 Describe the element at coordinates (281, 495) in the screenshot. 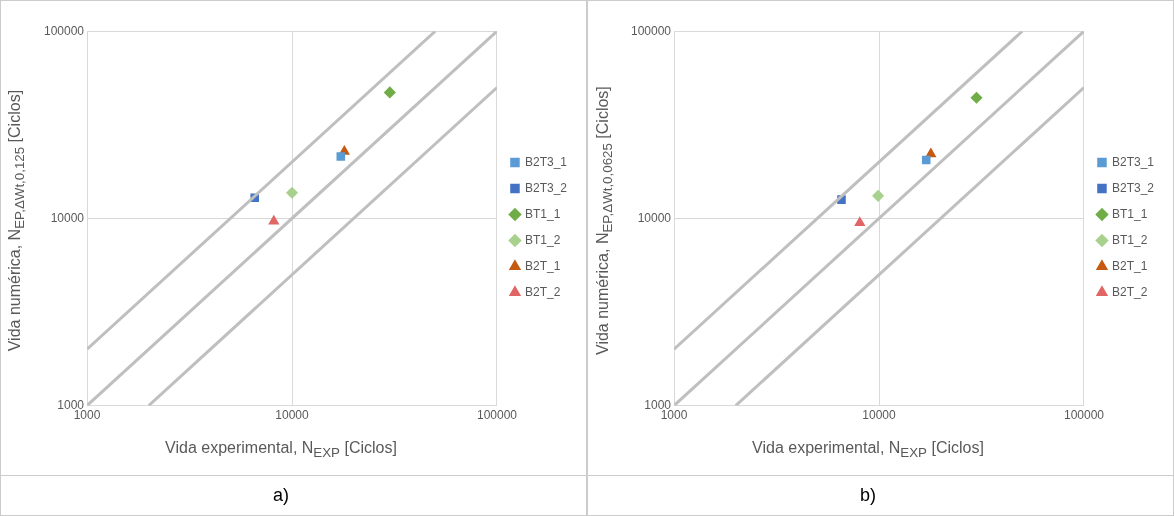

I see `text: a)` at that location.